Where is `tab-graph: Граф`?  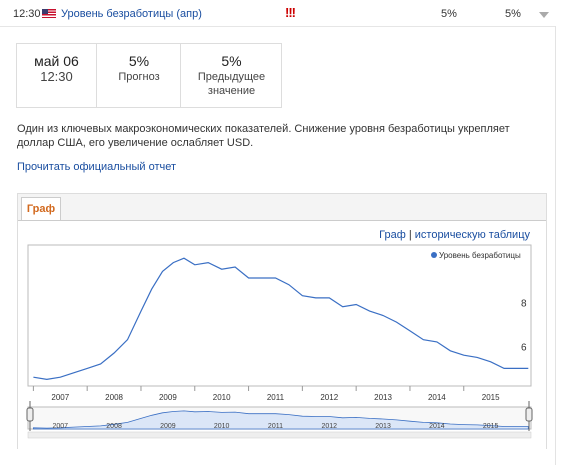
tab-graph: Граф is located at coordinates (41, 208).